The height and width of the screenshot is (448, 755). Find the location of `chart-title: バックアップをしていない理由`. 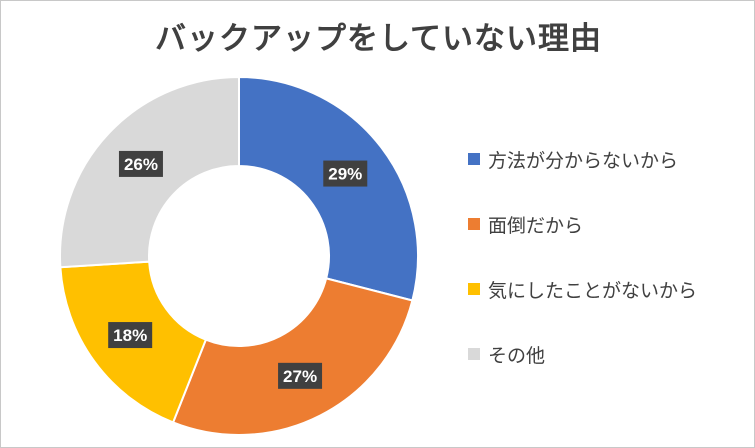

chart-title: バックアップをしていない理由 is located at coordinates (378, 39).